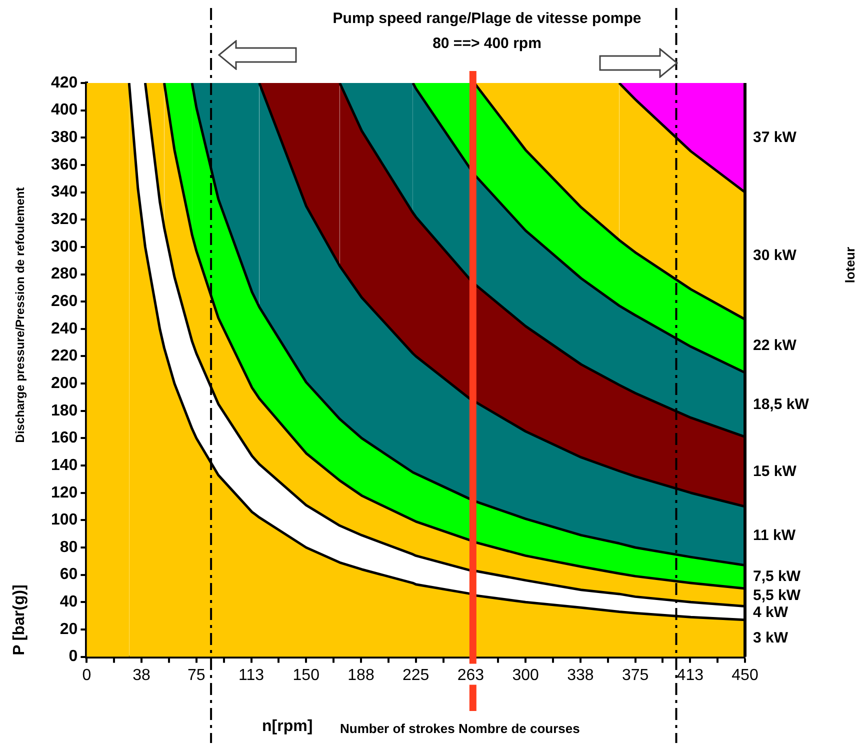 The image size is (866, 749). I want to click on series-label: 37 kW, so click(775, 137).